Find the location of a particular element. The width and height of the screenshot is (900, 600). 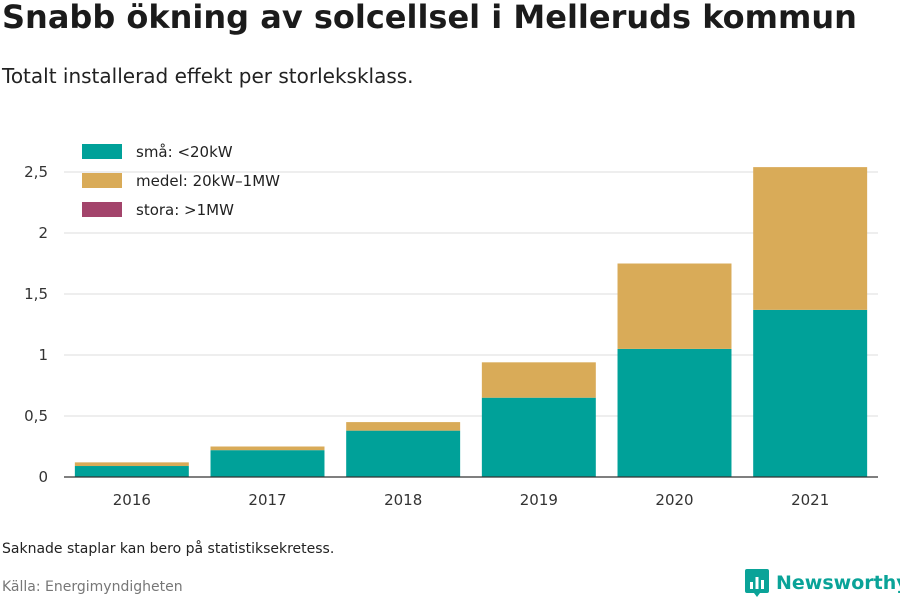

y-tick-label: 2,5 is located at coordinates (36, 172).